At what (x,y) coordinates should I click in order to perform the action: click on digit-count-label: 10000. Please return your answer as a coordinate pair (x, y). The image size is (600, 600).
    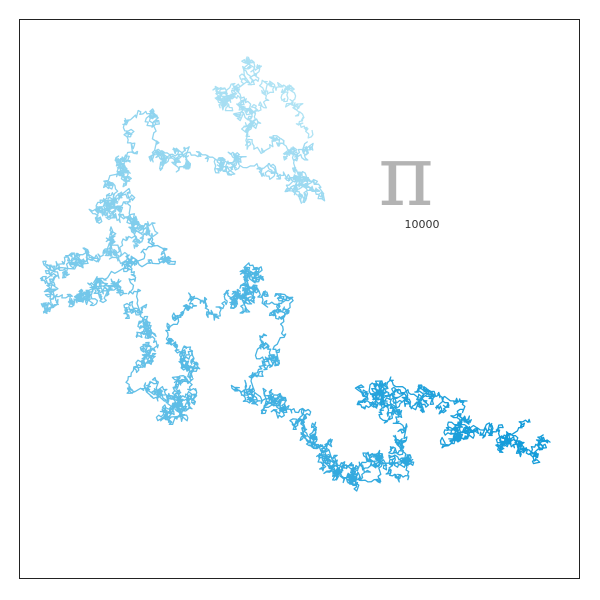
    Looking at the image, I should click on (422, 224).